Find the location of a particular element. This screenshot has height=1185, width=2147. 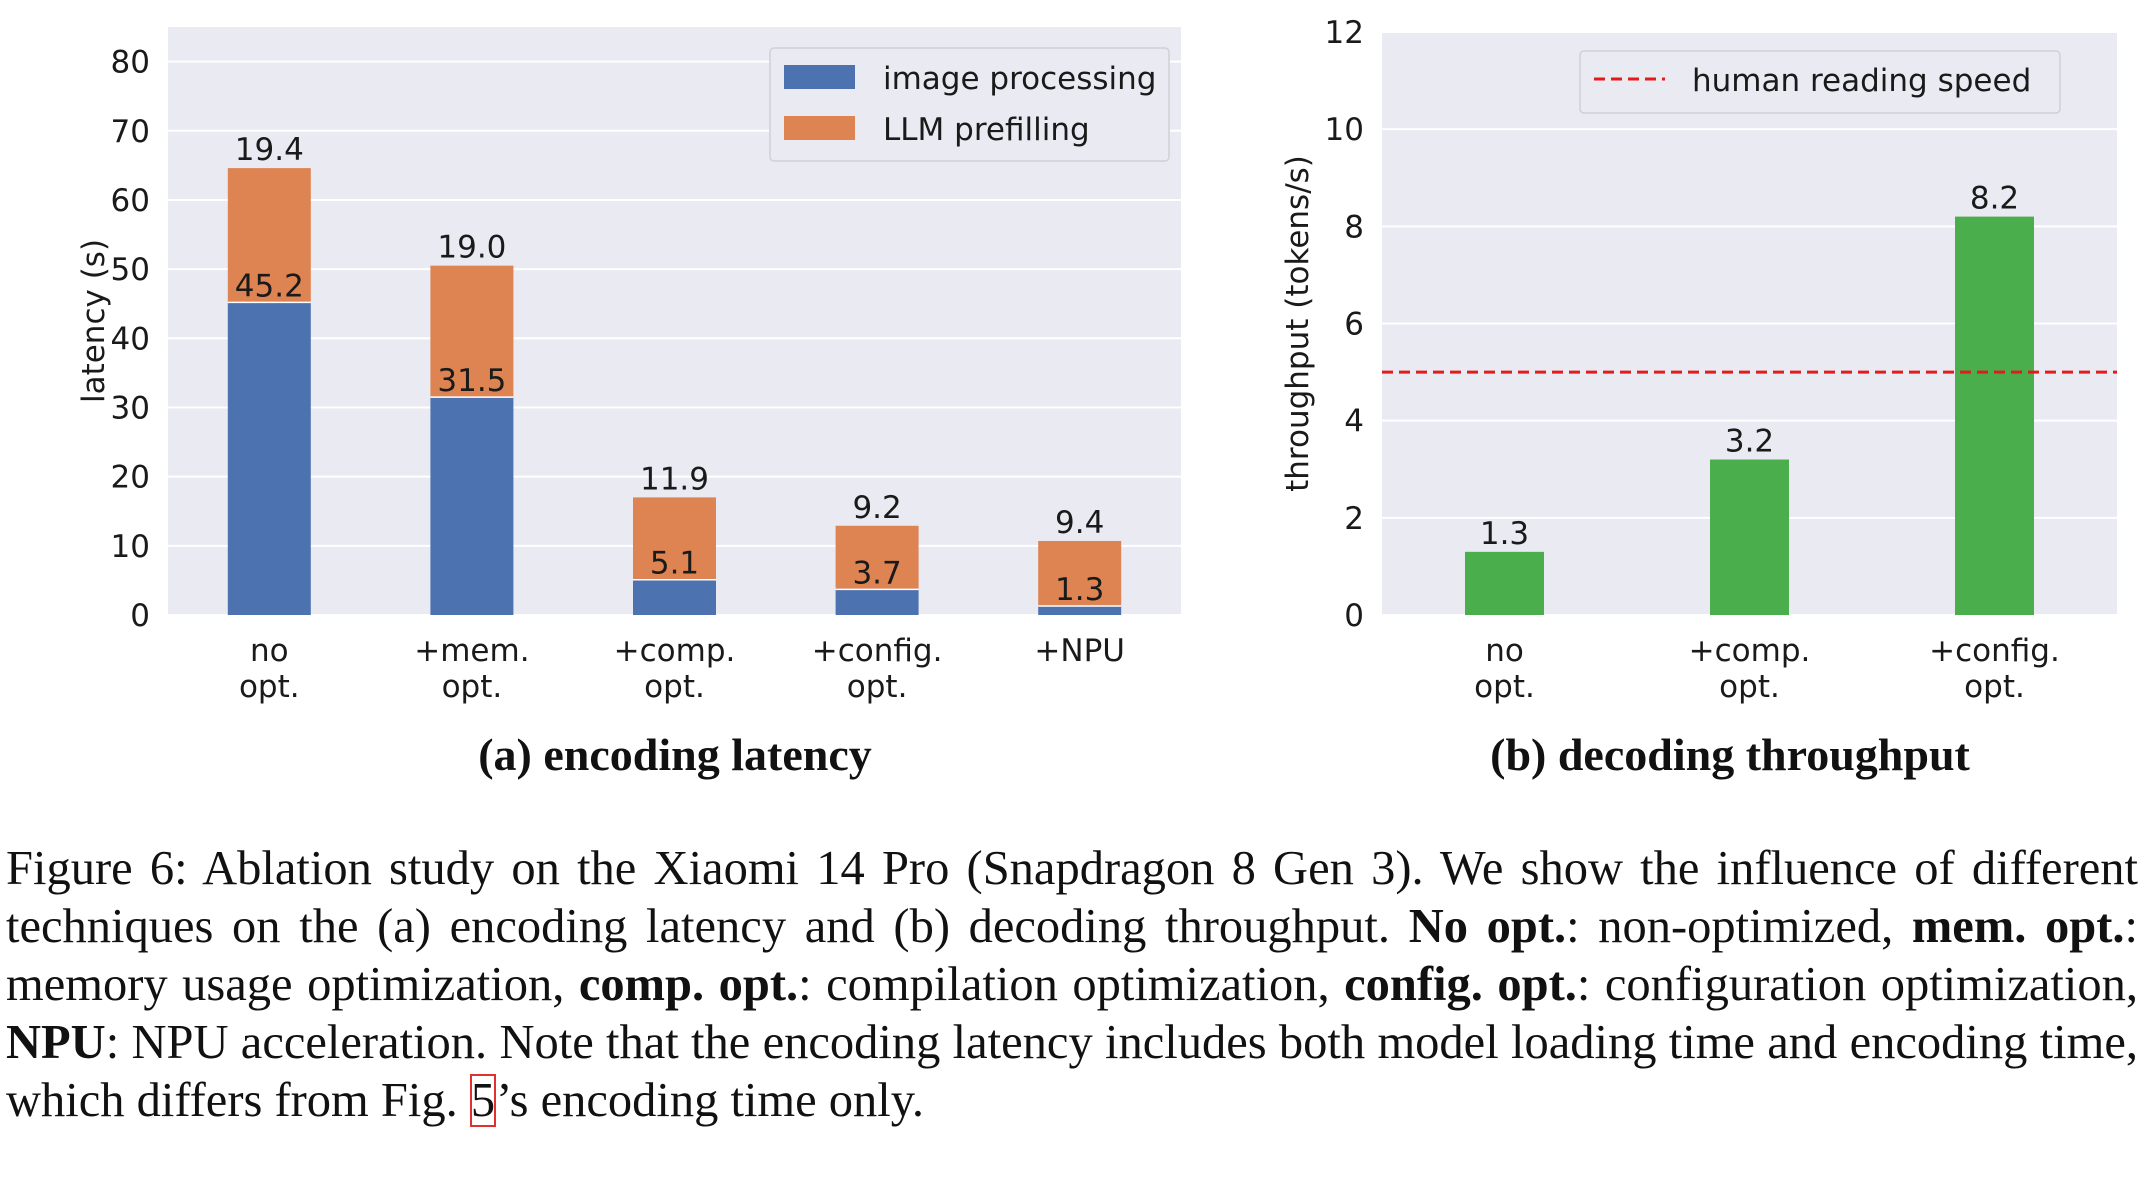

data-label-llm-prefilling: 19.0 is located at coordinates (471, 248).